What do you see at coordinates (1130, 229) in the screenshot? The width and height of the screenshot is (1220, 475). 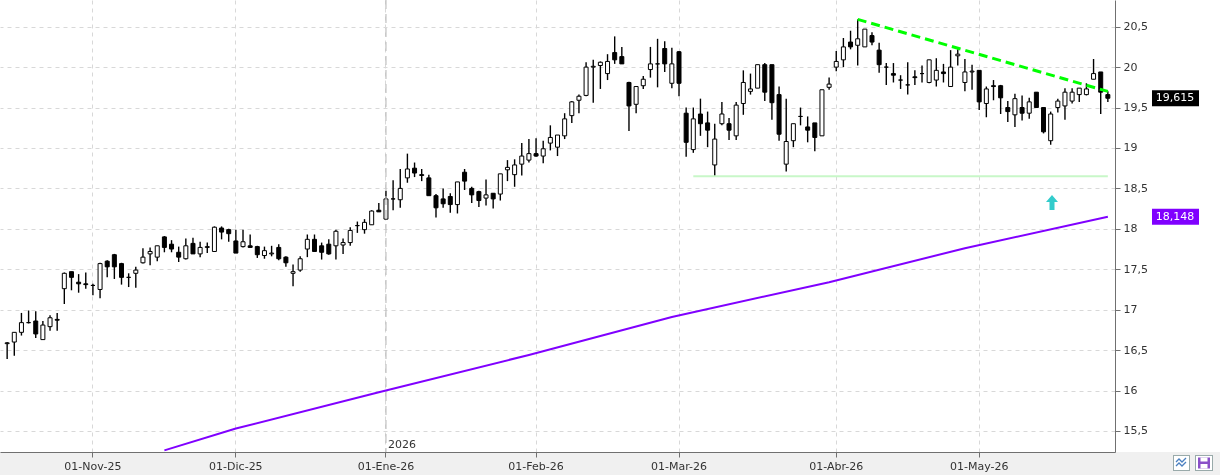 I see `y-tick-label: 18` at bounding box center [1130, 229].